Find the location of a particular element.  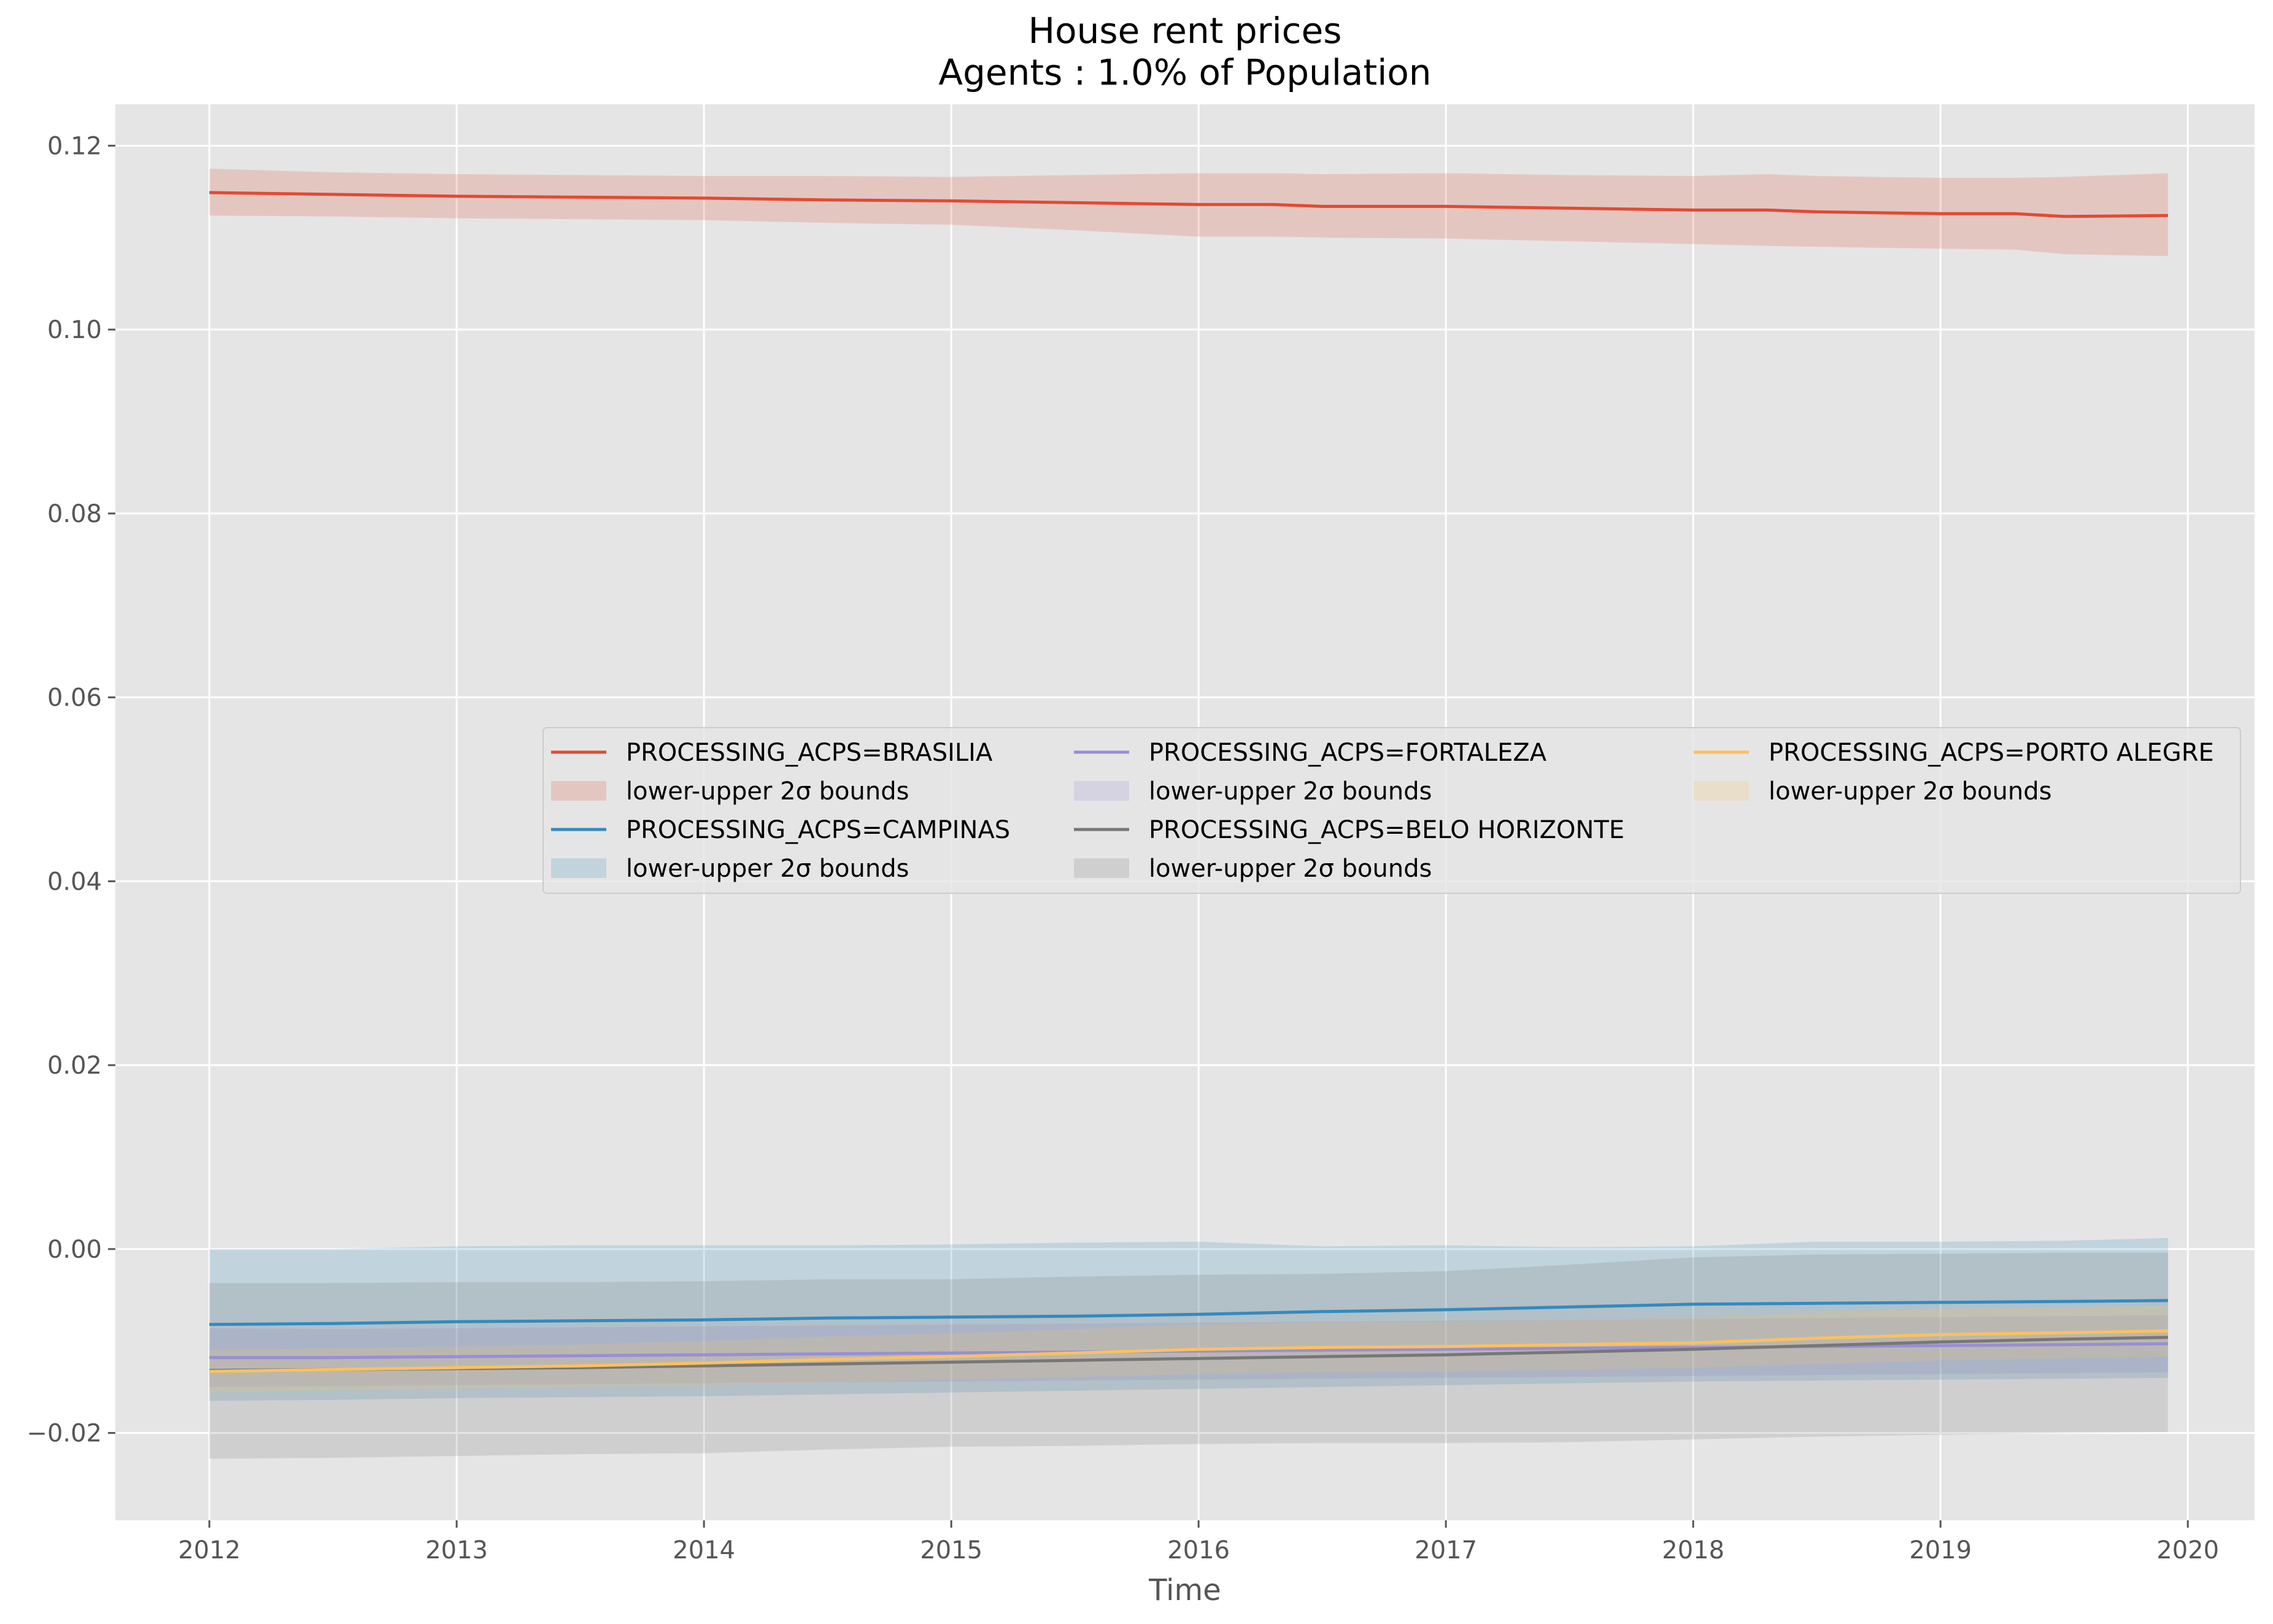

y-tick-label: 0.04 is located at coordinates (74, 882).